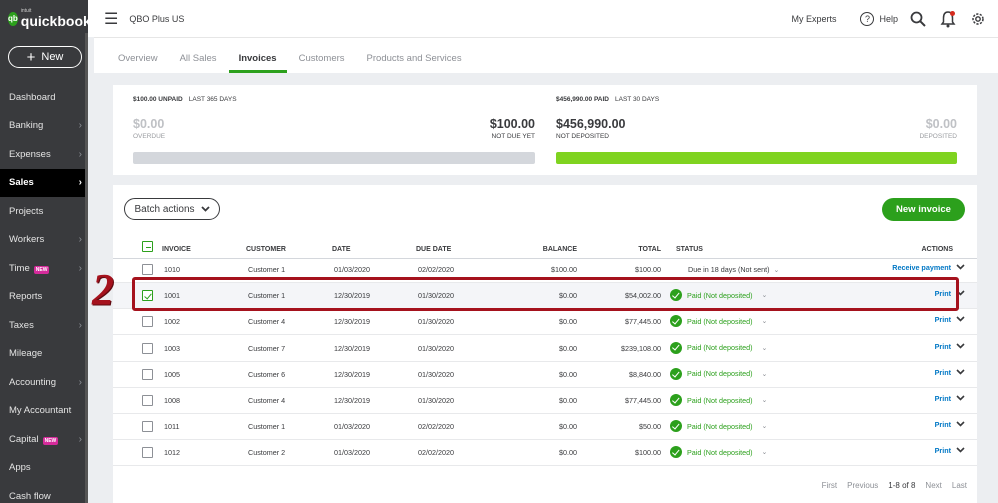 This screenshot has width=998, height=503. What do you see at coordinates (32, 382) in the screenshot?
I see `sidebar-item-text: Accounting` at bounding box center [32, 382].